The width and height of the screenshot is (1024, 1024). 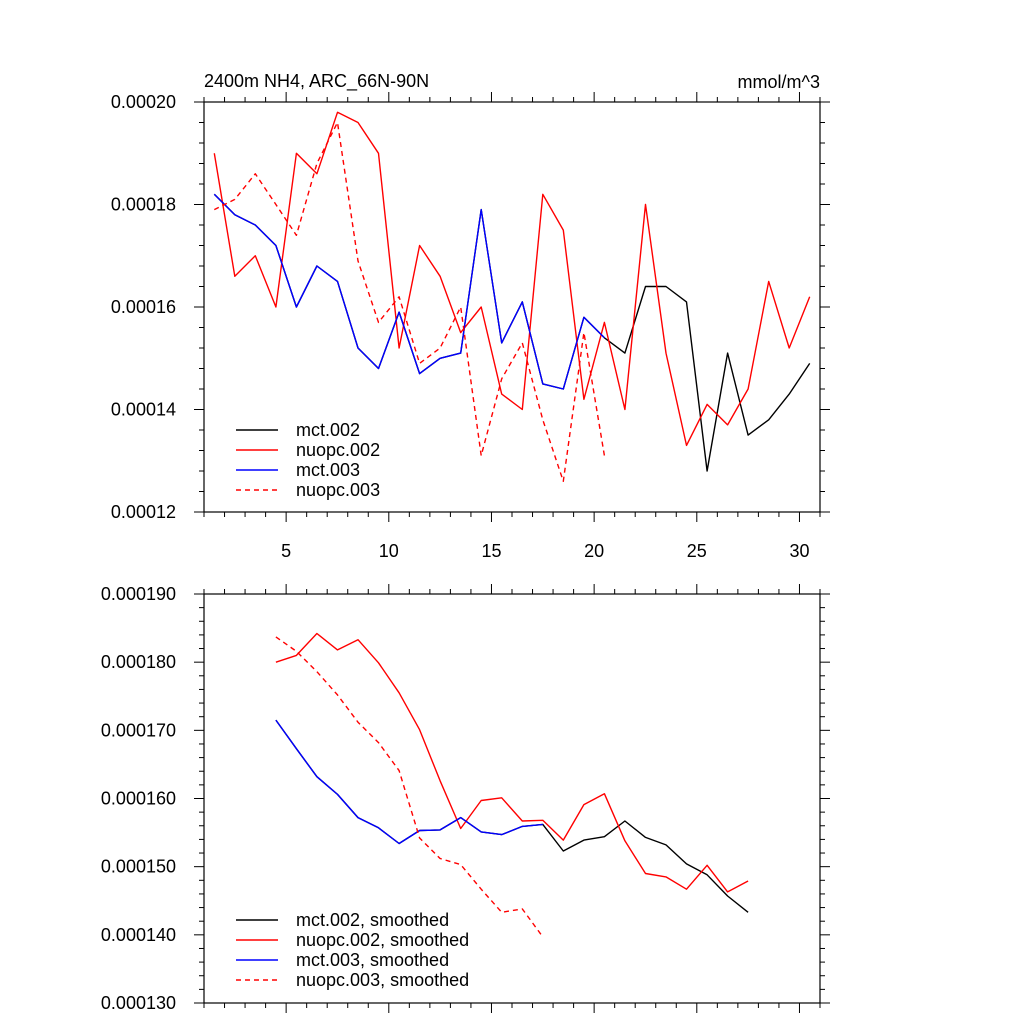 What do you see at coordinates (389, 551) in the screenshot?
I see `x-tick-label: 10` at bounding box center [389, 551].